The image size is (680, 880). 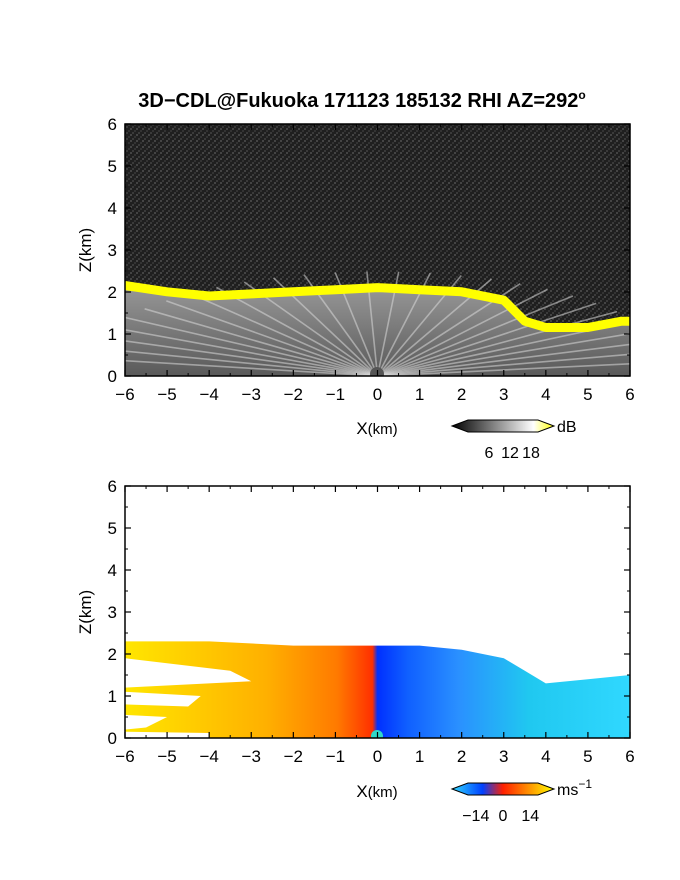 What do you see at coordinates (376, 791) in the screenshot?
I see `bottom-x-label: X(km)` at bounding box center [376, 791].